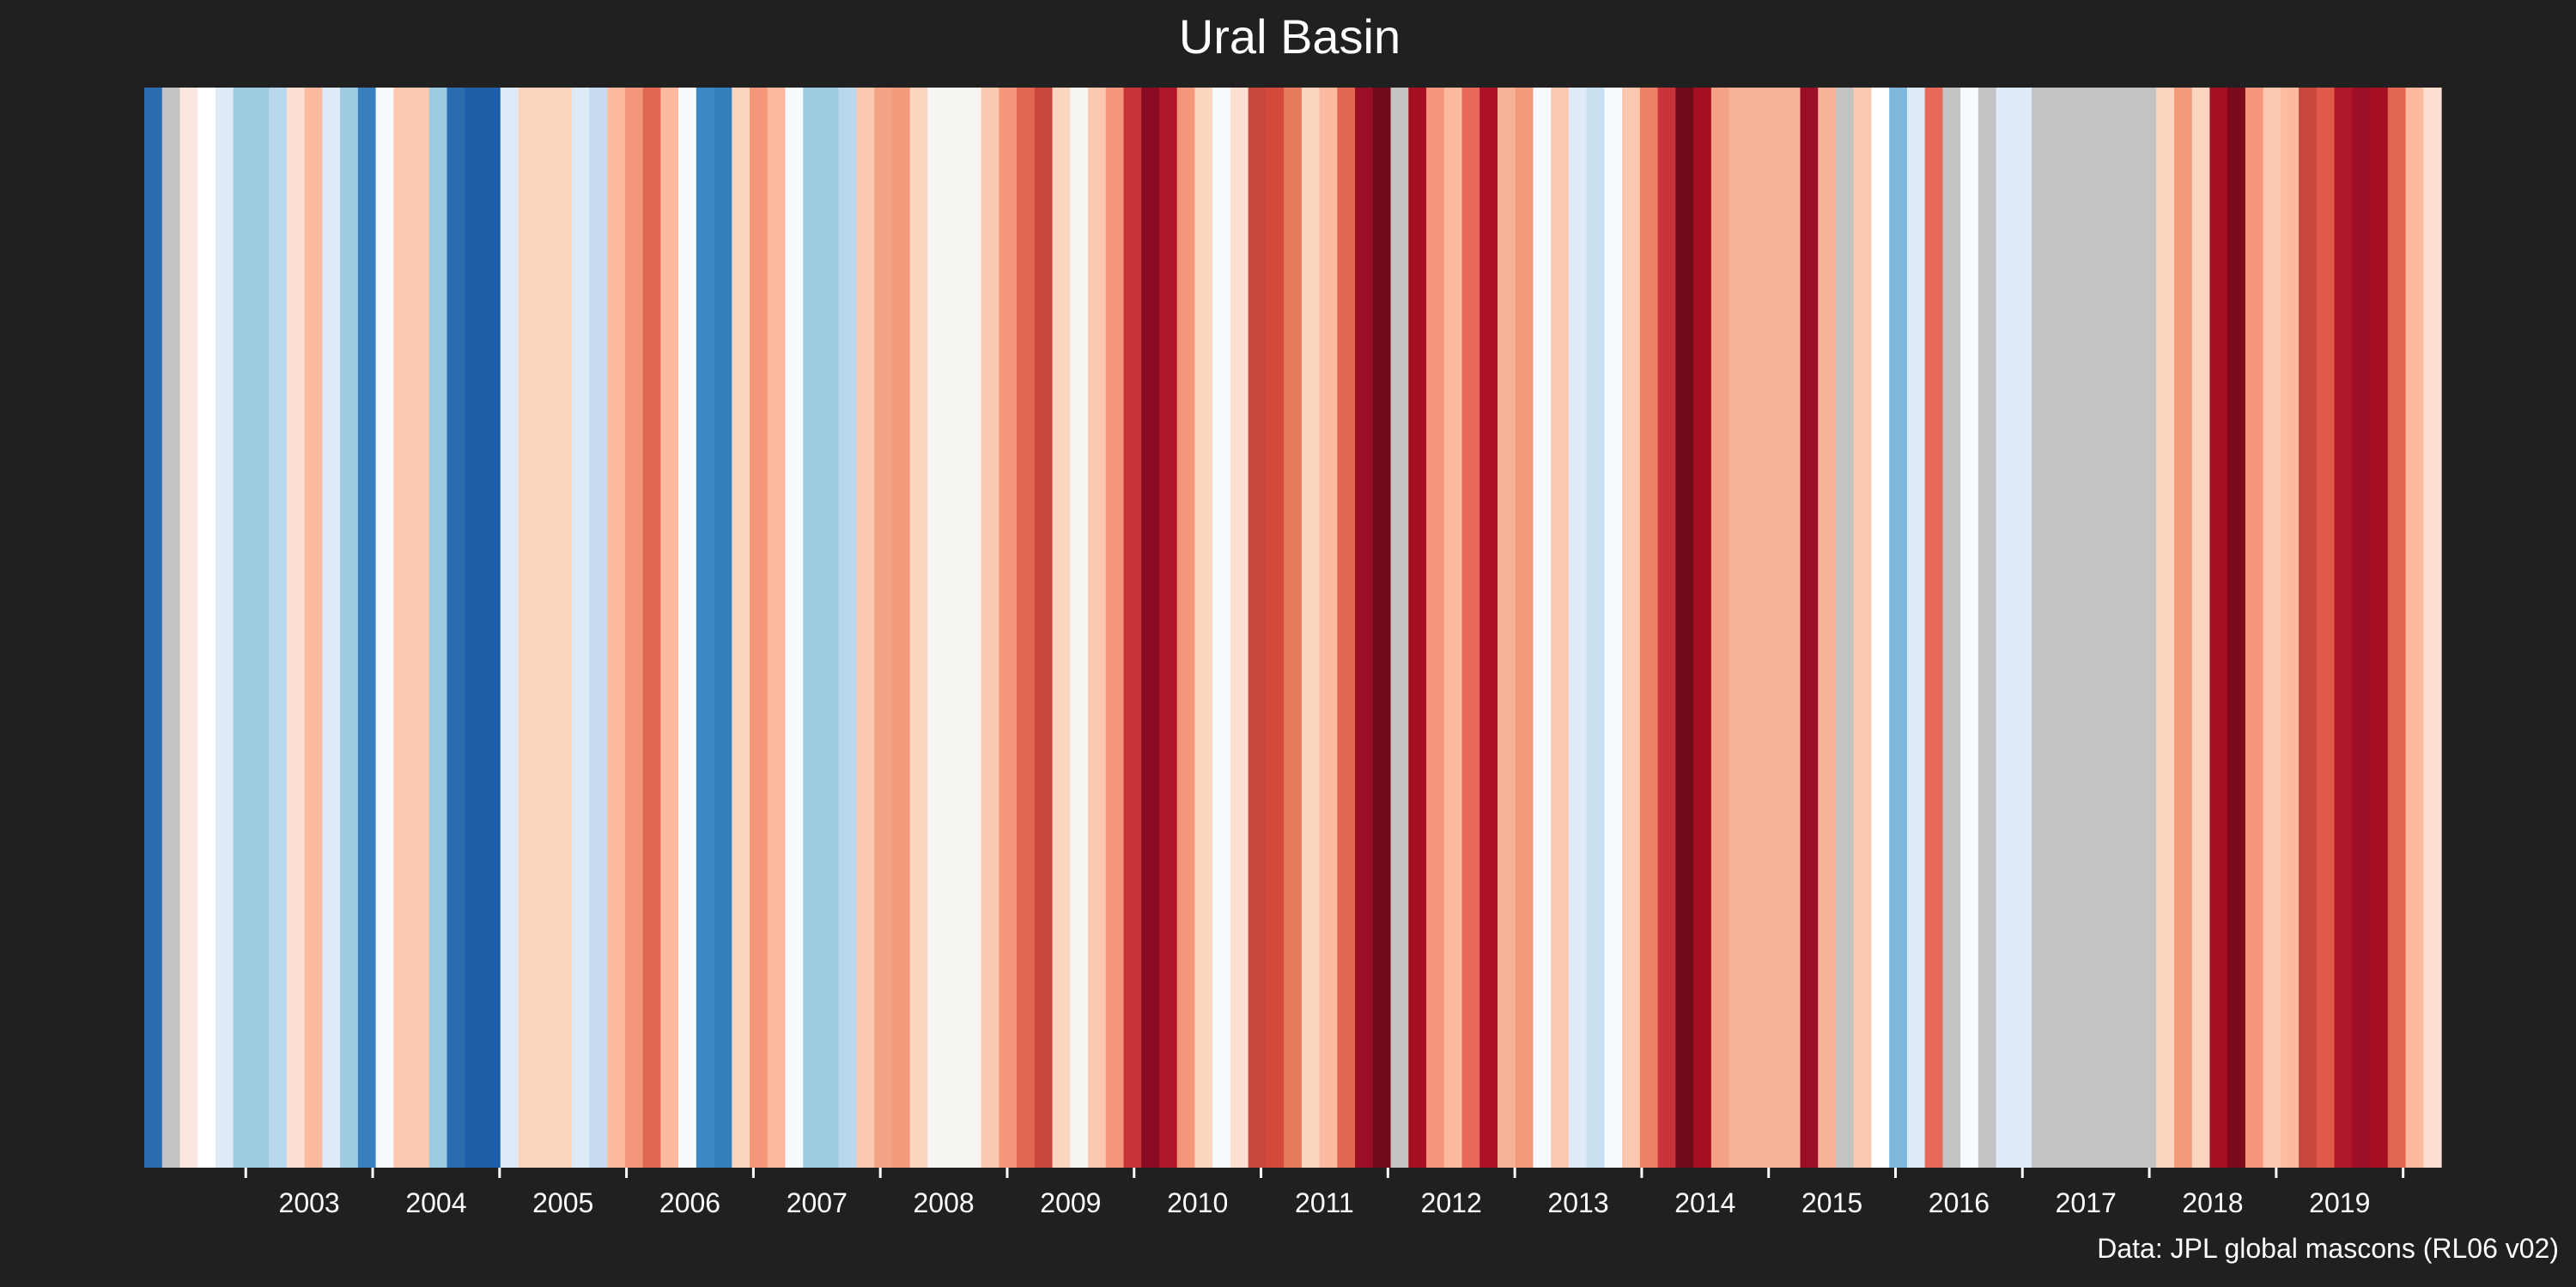 The height and width of the screenshot is (1287, 2576). I want to click on x-tick-label-2018: 2018, so click(2212, 1202).